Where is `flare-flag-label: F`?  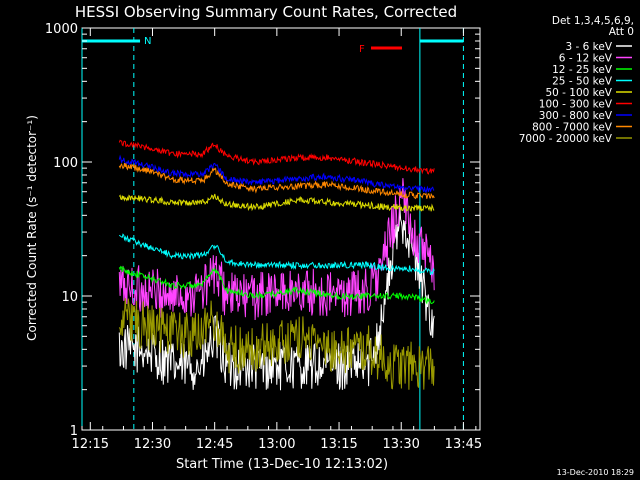 flare-flag-label: F is located at coordinates (362, 49).